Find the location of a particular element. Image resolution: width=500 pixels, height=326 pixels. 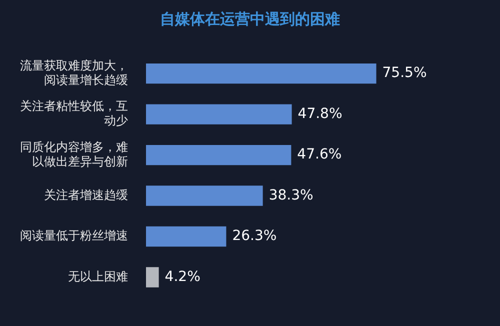

y-tick-label: 关注者增速趋缓 is located at coordinates (86, 195).